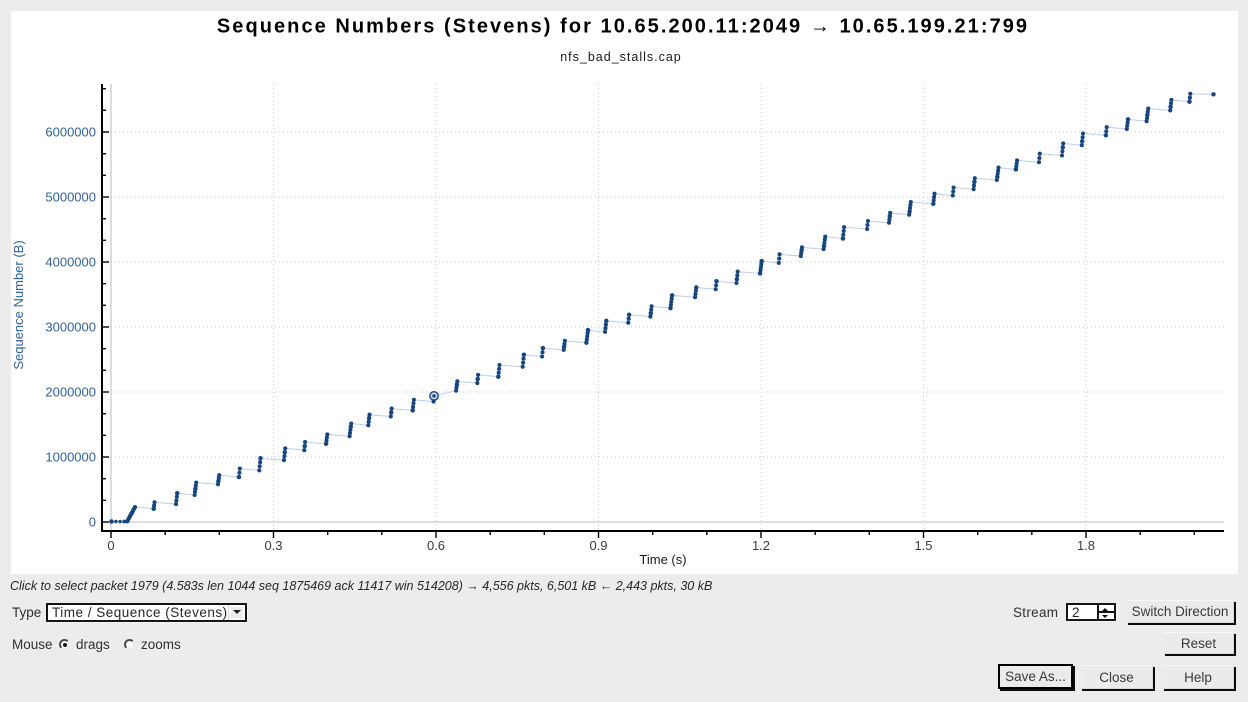 This screenshot has width=1248, height=702. I want to click on svg-text: 3000000, so click(70, 327).